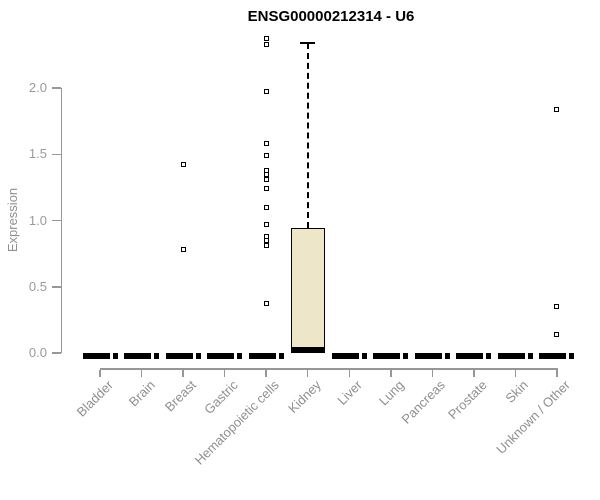 The width and height of the screenshot is (600, 500). What do you see at coordinates (307, 135) in the screenshot?
I see `whisker` at bounding box center [307, 135].